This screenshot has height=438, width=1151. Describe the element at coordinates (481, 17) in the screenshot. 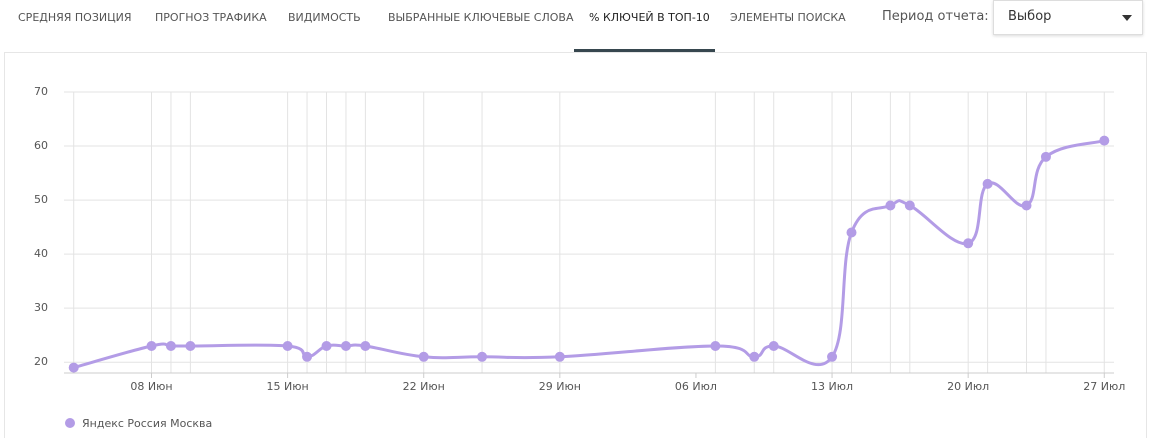

I see `tab: ВЫБРАННЫЕ КЛЮЧЕВЫЕ СЛОВА` at that location.